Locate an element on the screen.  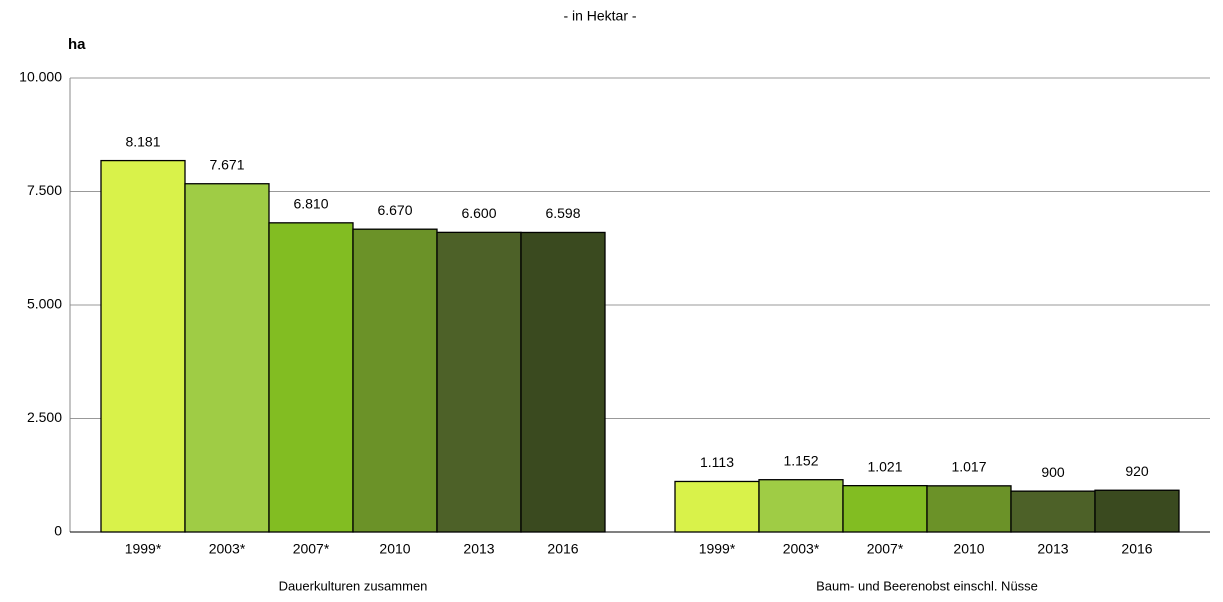
value-label: 6.600 is located at coordinates (478, 213).